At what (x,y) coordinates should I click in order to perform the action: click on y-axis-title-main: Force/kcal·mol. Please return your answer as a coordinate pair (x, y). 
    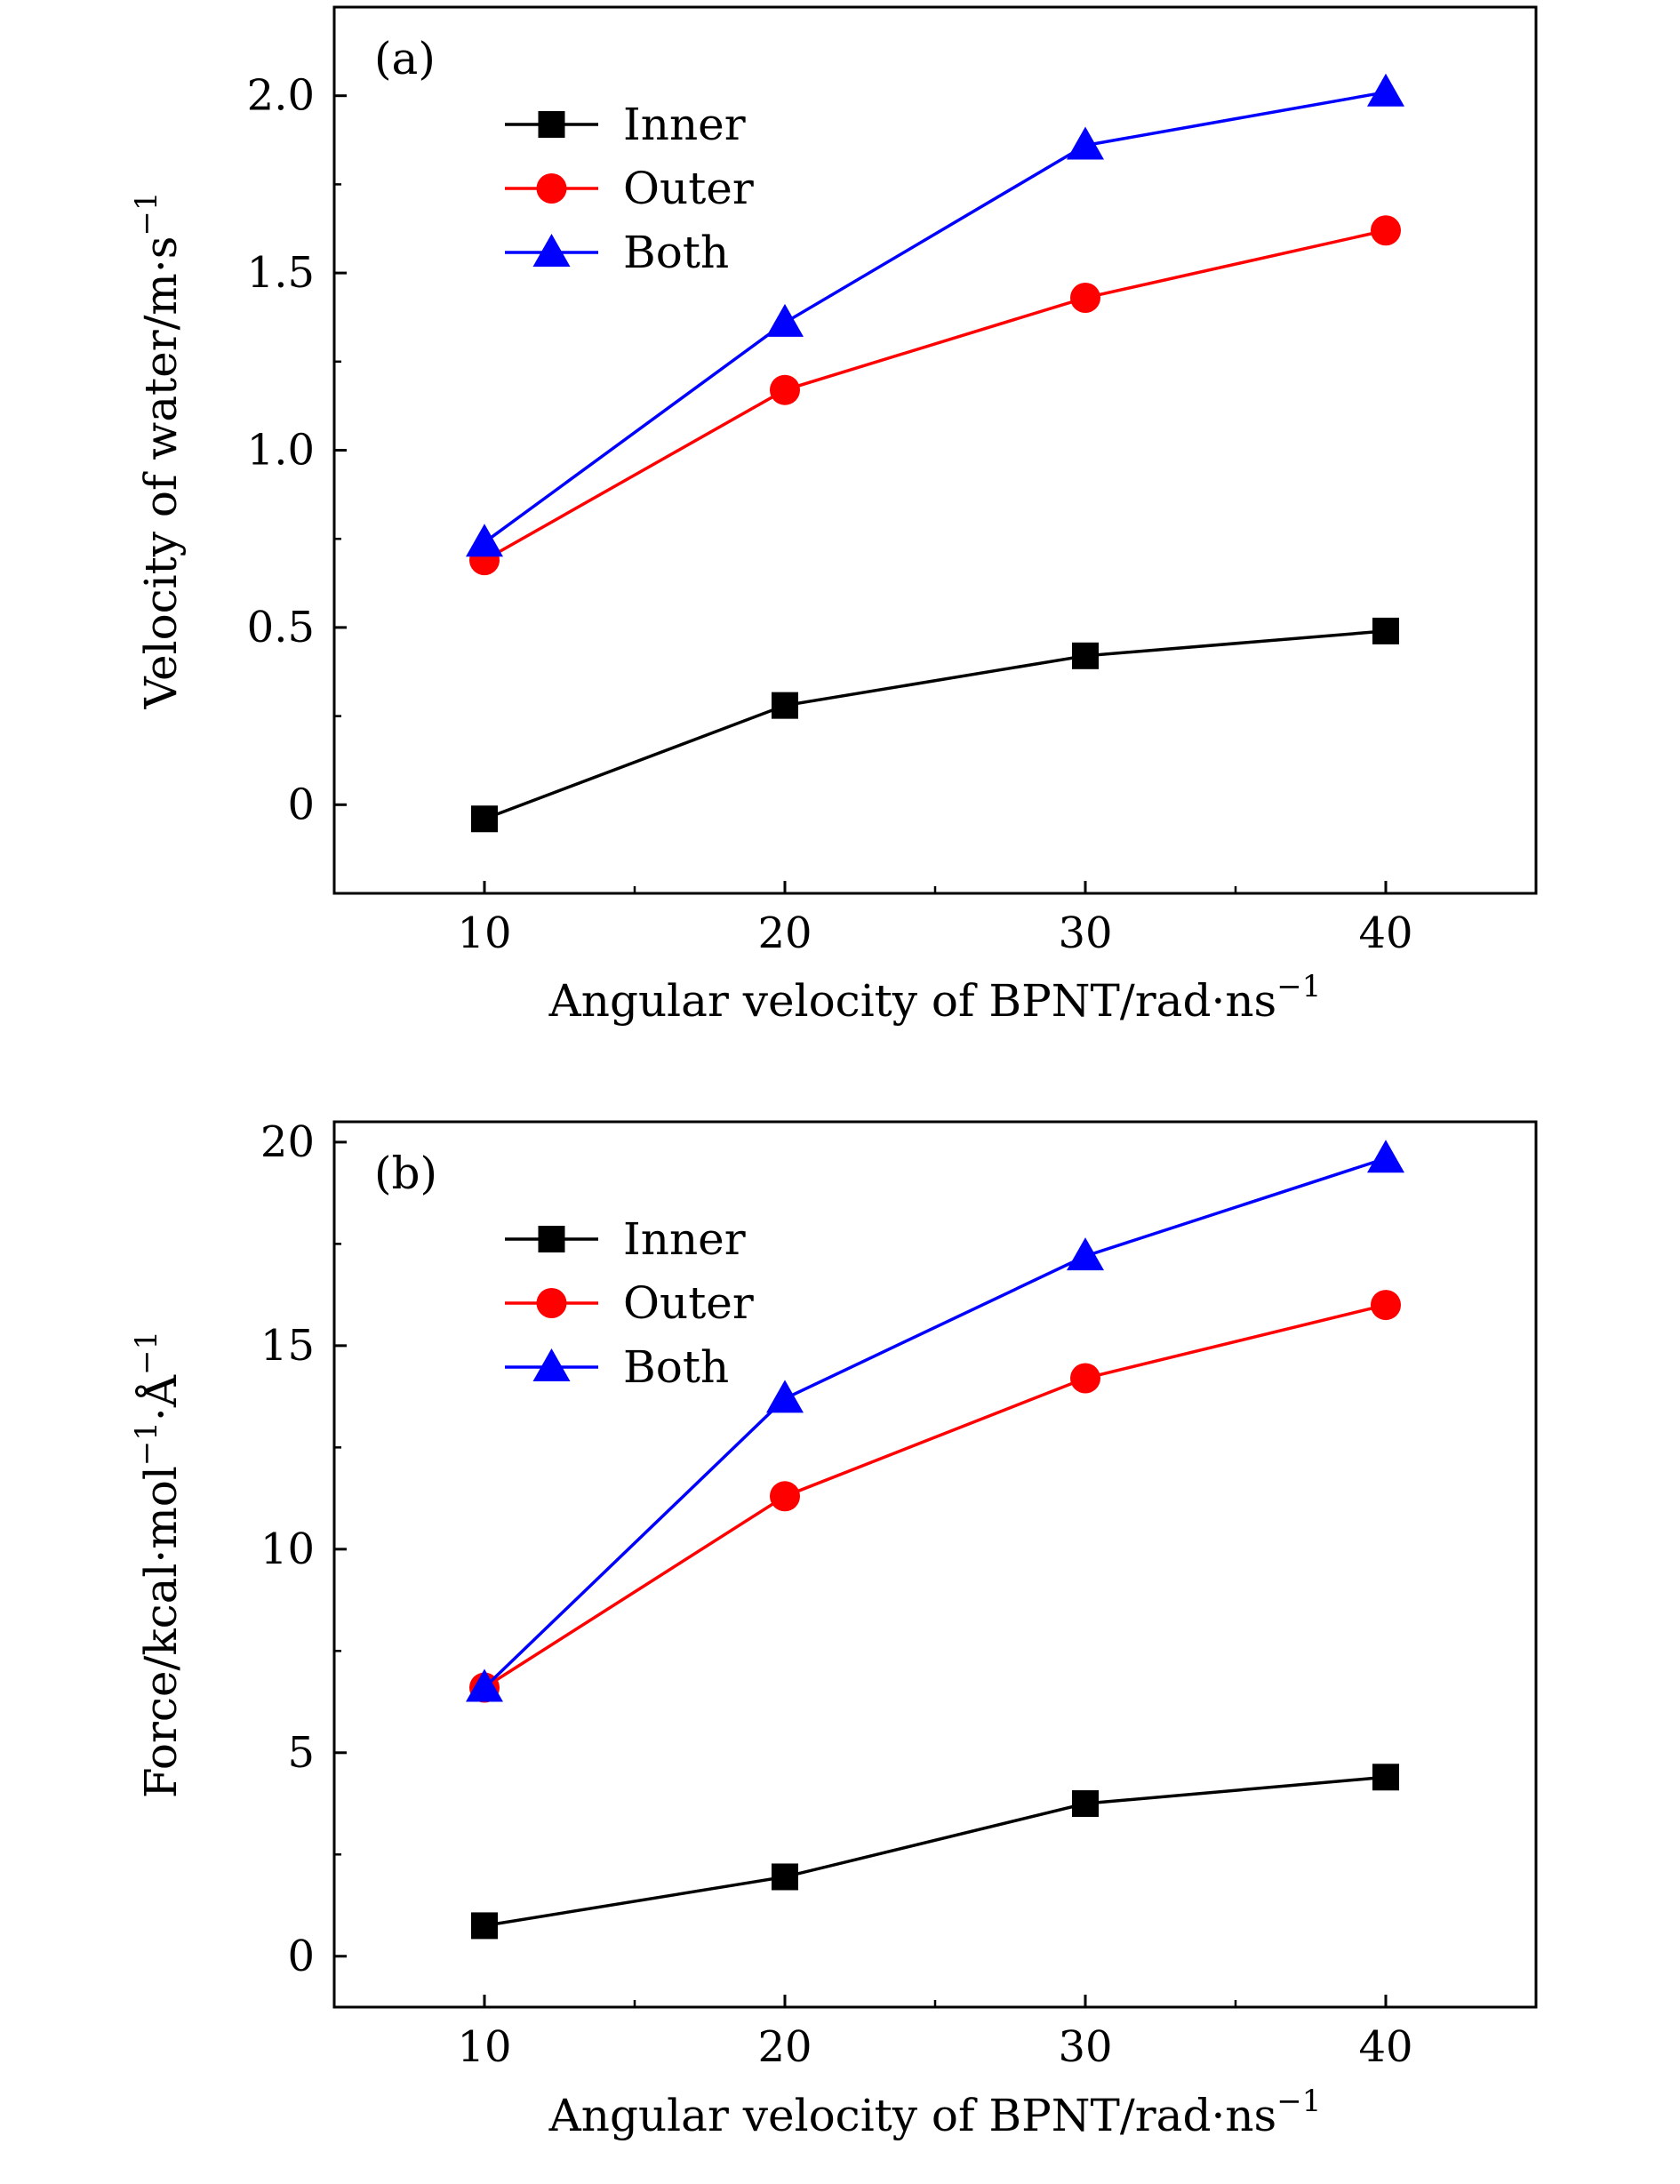
    Looking at the image, I should click on (161, 1632).